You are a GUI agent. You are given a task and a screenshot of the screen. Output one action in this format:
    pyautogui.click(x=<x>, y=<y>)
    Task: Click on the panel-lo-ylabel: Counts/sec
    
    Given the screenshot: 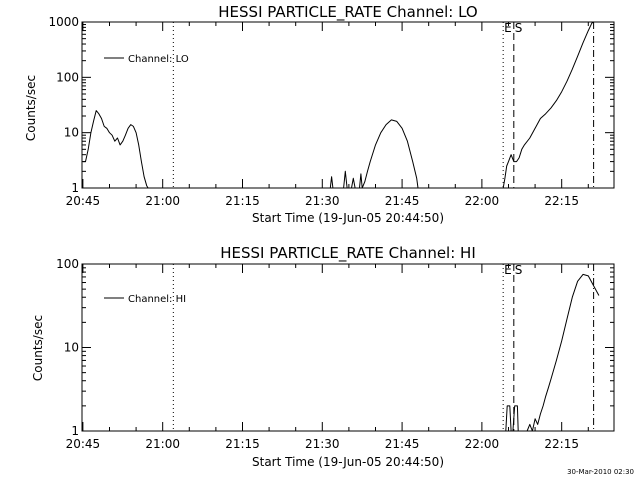 What is the action you would take?
    pyautogui.click(x=31, y=108)
    